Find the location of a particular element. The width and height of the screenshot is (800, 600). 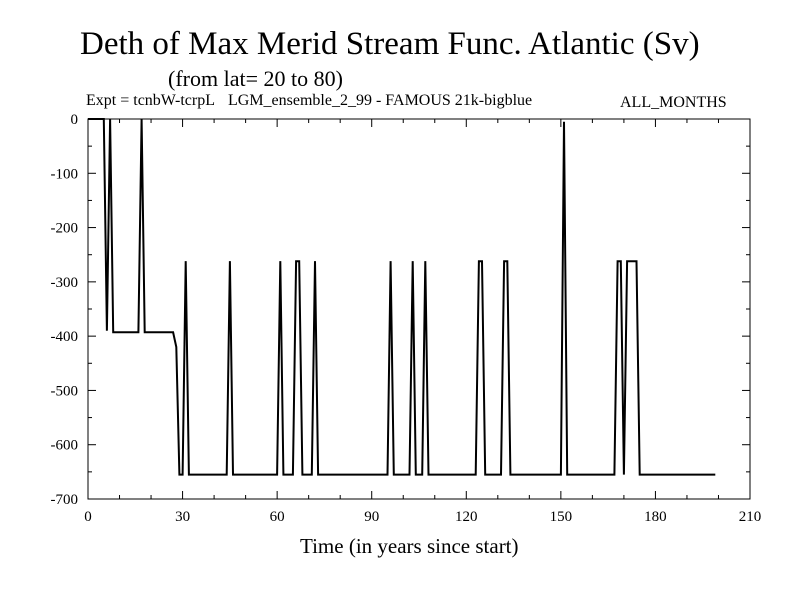

y-tick-label: -700 is located at coordinates (65, 500).